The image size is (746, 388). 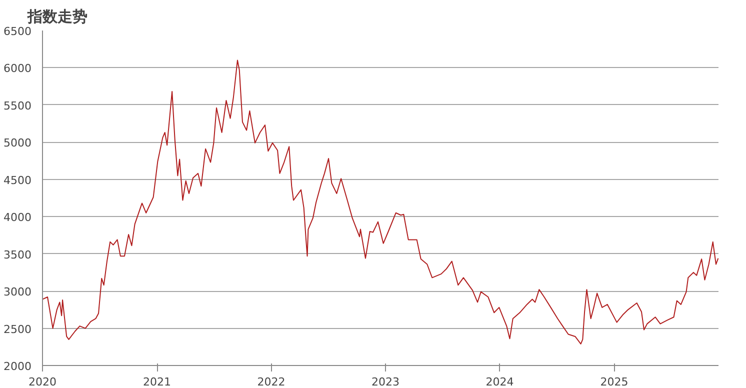 I want to click on chart-title: 指数走势, so click(x=57, y=17).